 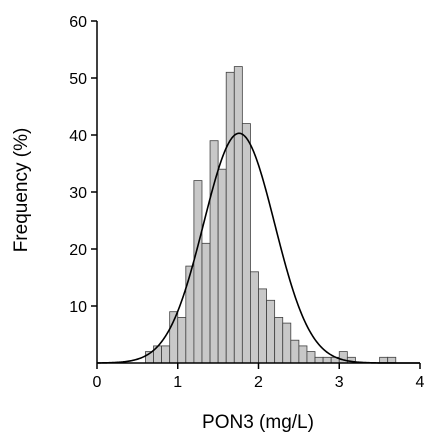 I want to click on x-axis-title: PON3 (mg/L), so click(x=258, y=422).